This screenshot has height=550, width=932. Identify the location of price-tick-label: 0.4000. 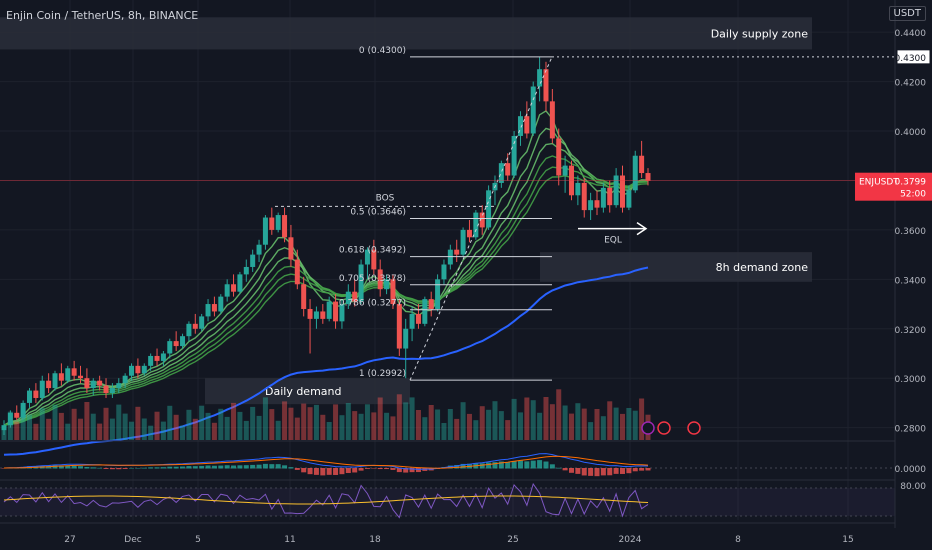
(911, 133).